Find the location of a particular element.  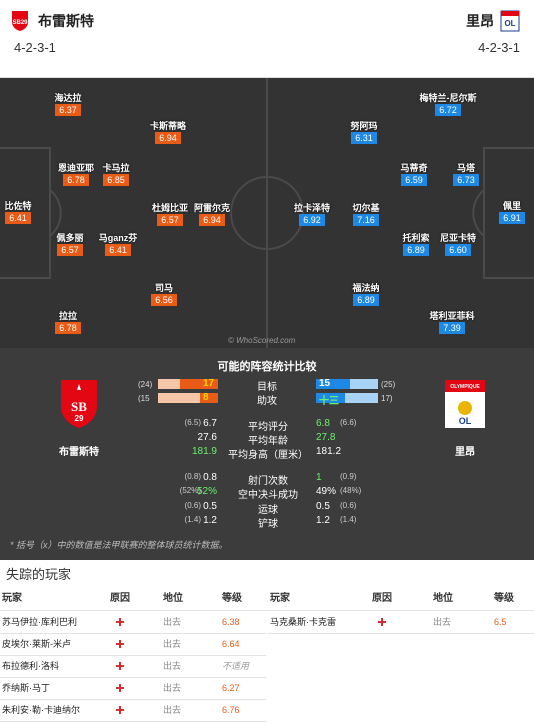

player-name: 马克桑斯·卡克雷 is located at coordinates (303, 622).